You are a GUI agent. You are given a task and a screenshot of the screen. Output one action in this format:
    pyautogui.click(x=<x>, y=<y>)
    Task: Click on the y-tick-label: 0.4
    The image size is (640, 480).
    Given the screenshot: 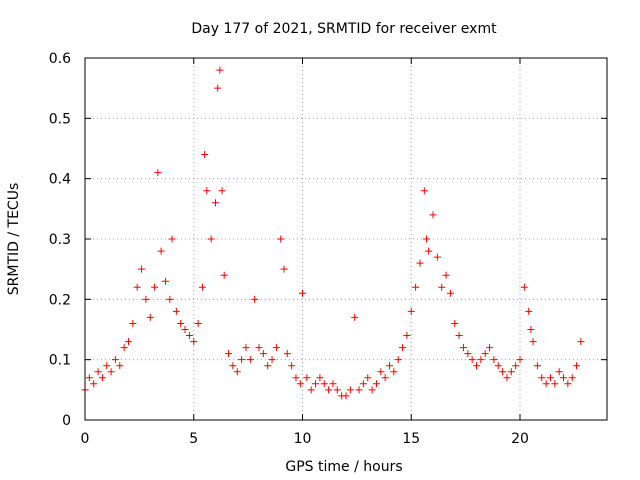 What is the action you would take?
    pyautogui.click(x=60, y=180)
    